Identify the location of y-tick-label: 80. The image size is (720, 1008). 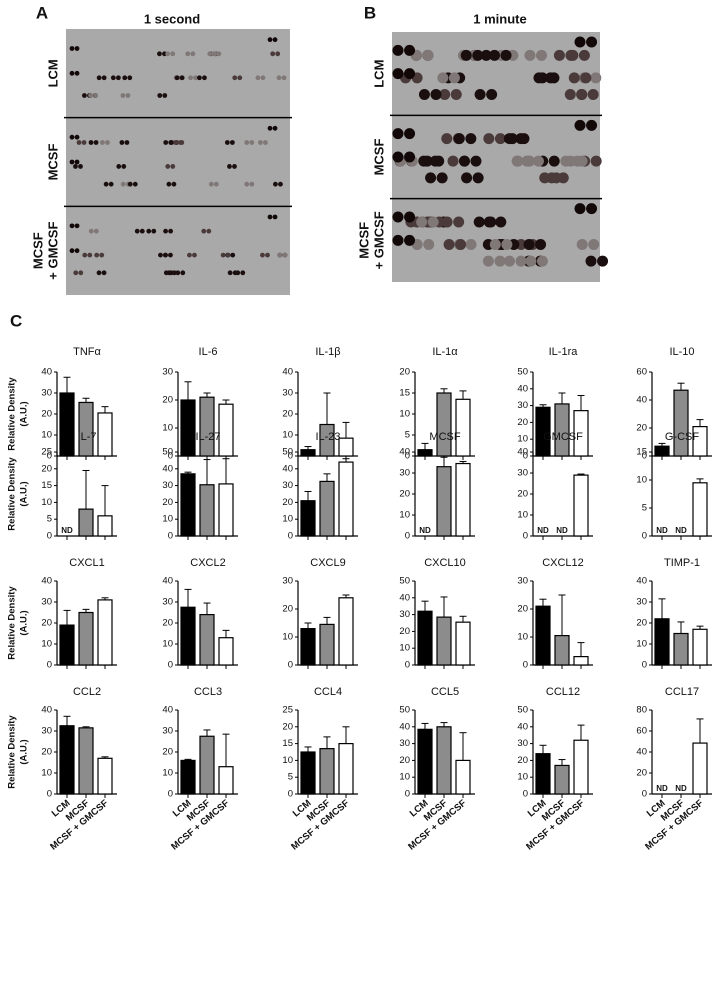
(641, 710).